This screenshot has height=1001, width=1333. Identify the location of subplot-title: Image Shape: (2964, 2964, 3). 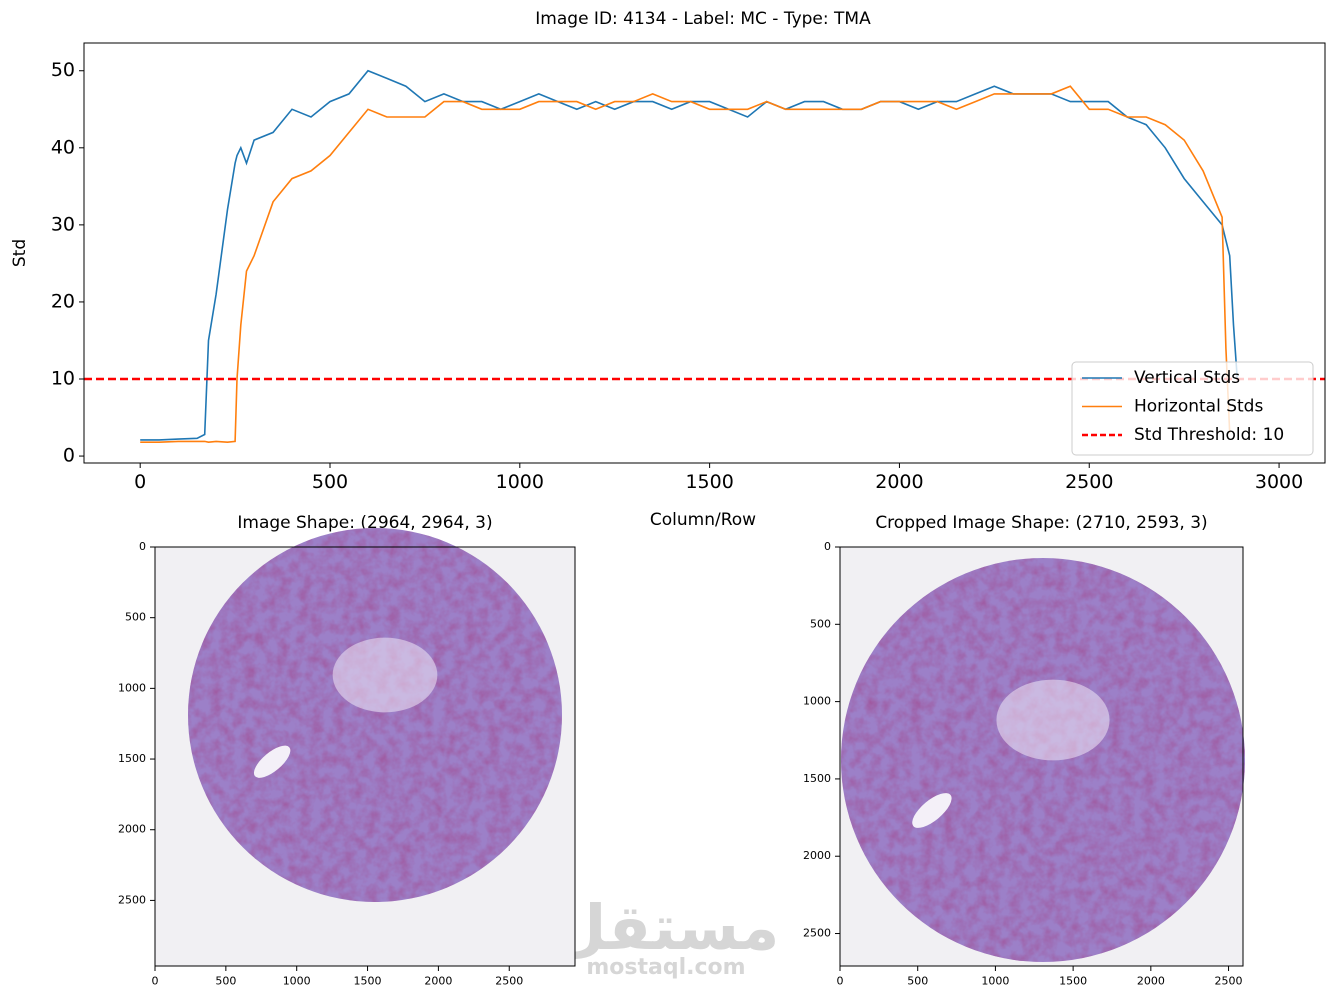
(364, 523).